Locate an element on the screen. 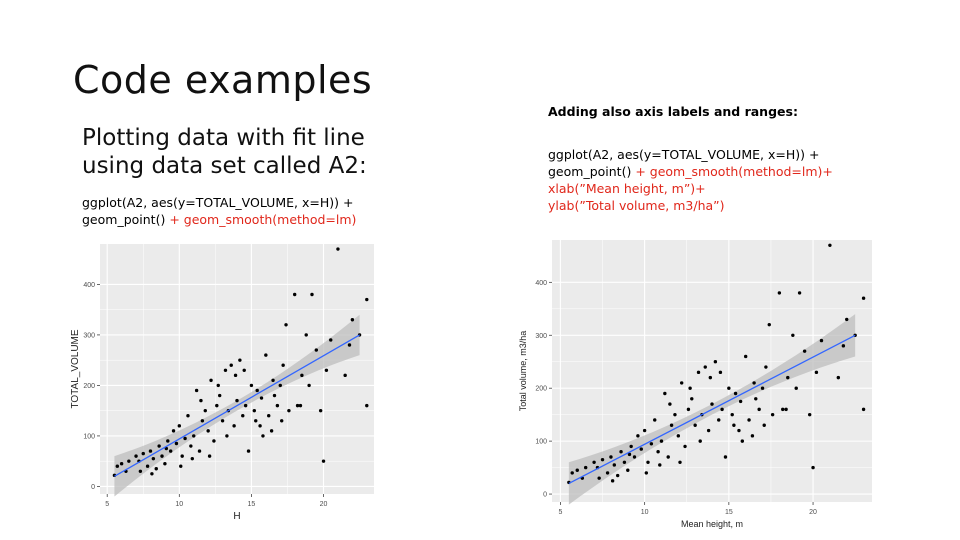 The height and width of the screenshot is (540, 960). chart-1-ytick-label: 400 is located at coordinates (541, 283).